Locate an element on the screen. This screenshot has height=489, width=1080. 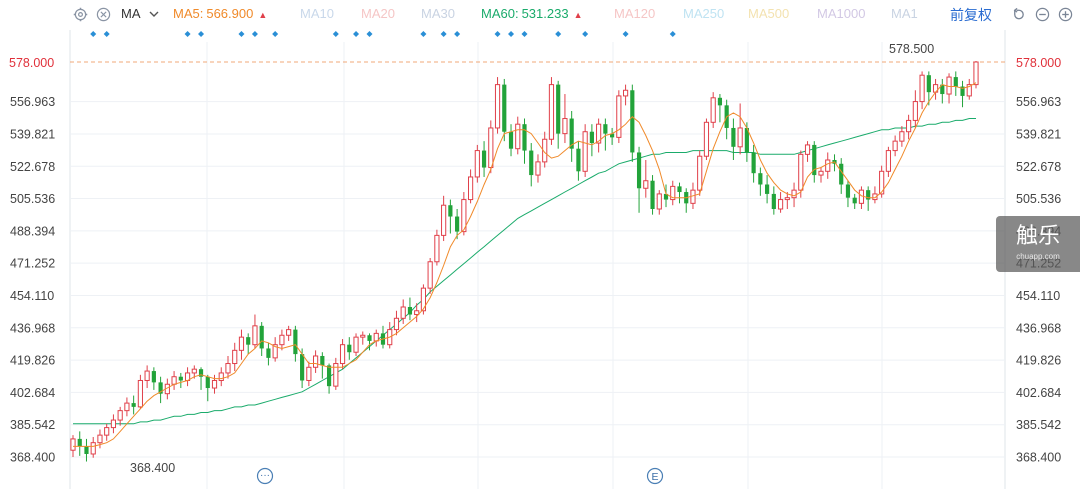
ma-legend-label: MA250 is located at coordinates (704, 13).